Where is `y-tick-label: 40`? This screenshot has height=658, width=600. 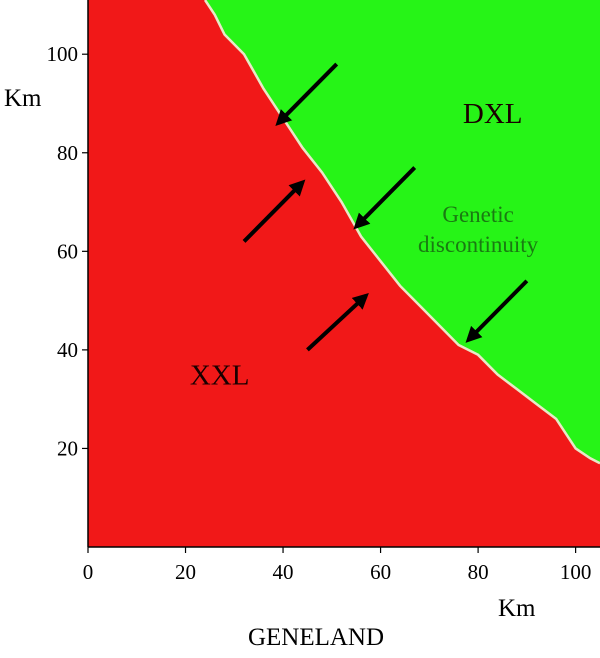
y-tick-label: 40 is located at coordinates (67, 350).